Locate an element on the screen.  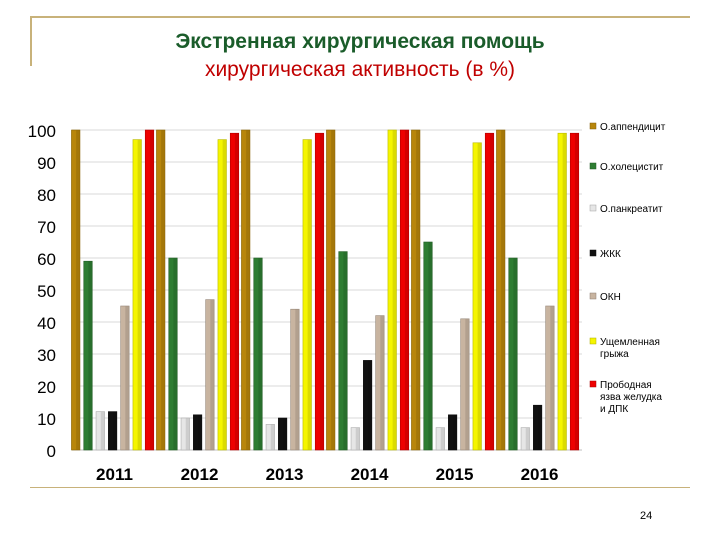
legend-label: ОКН is located at coordinates (610, 297).